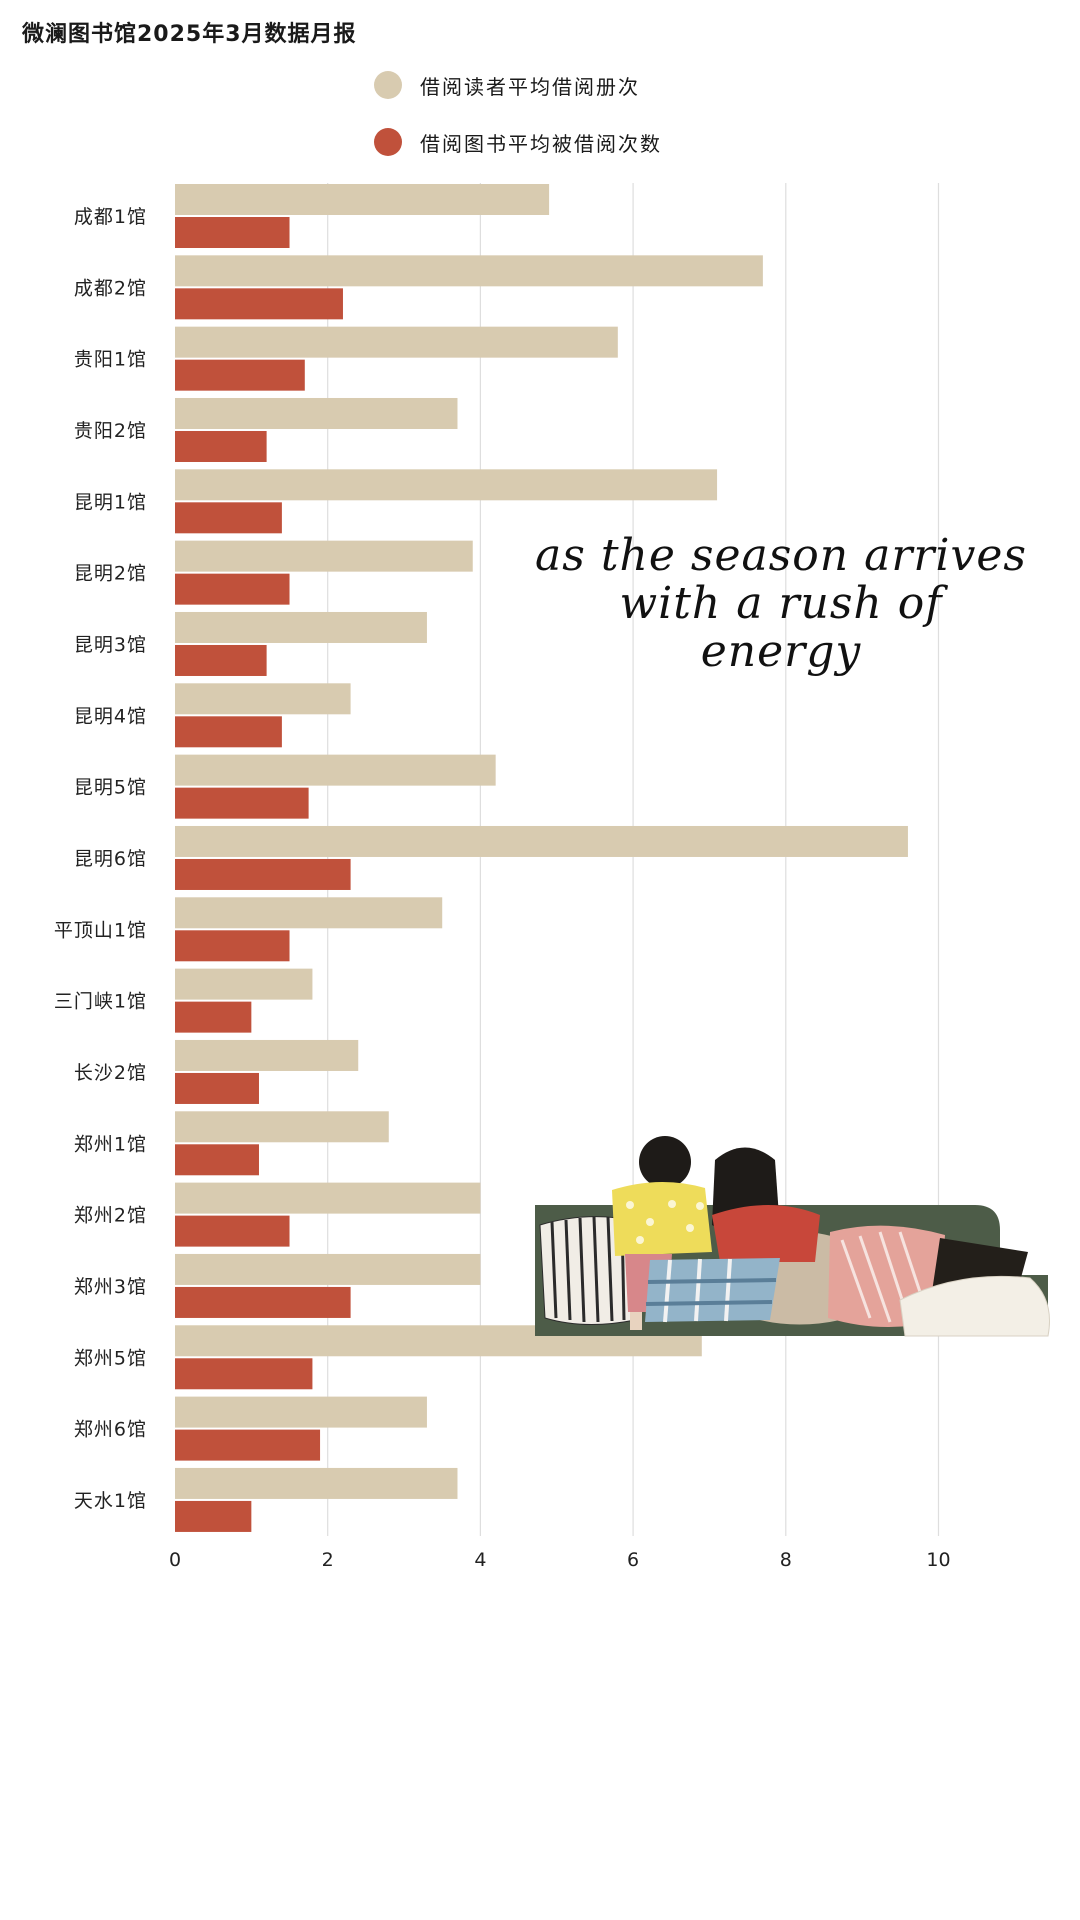 The image size is (1080, 1920). Describe the element at coordinates (110, 1430) in the screenshot. I see `category-label: 郑州6馆` at that location.